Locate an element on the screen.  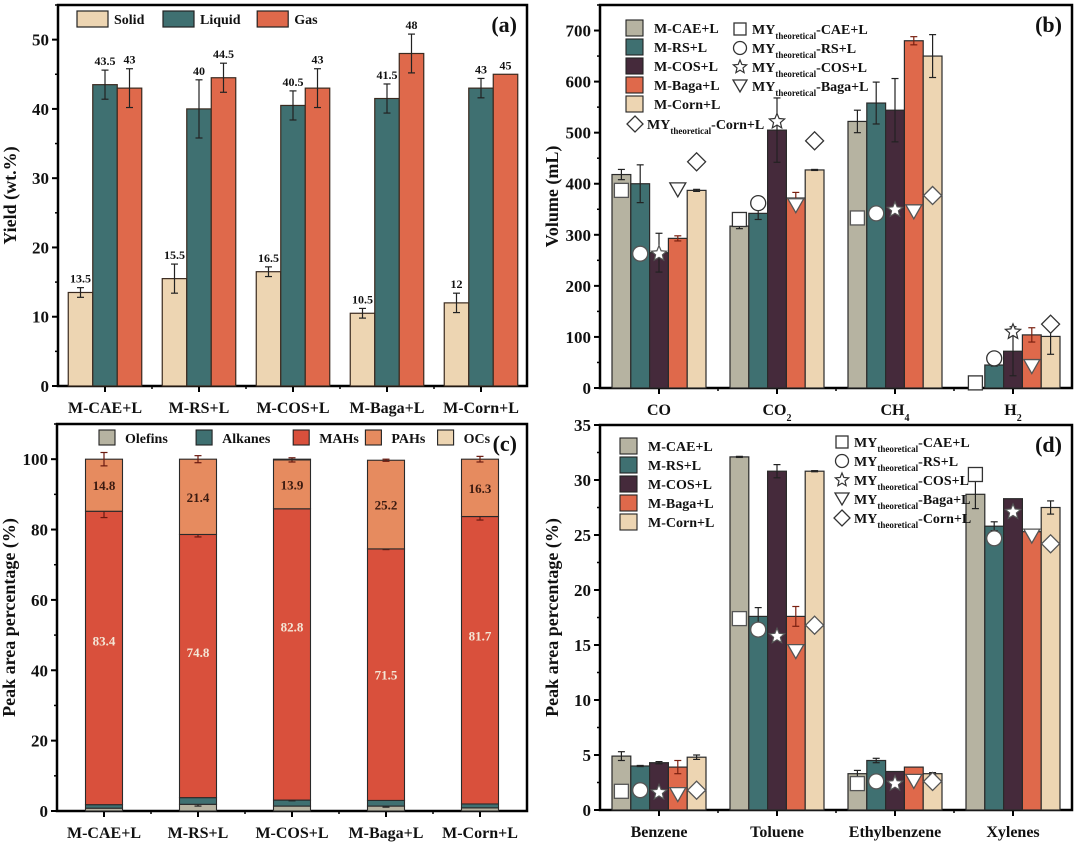
data-label: 40 is located at coordinates (199, 71).